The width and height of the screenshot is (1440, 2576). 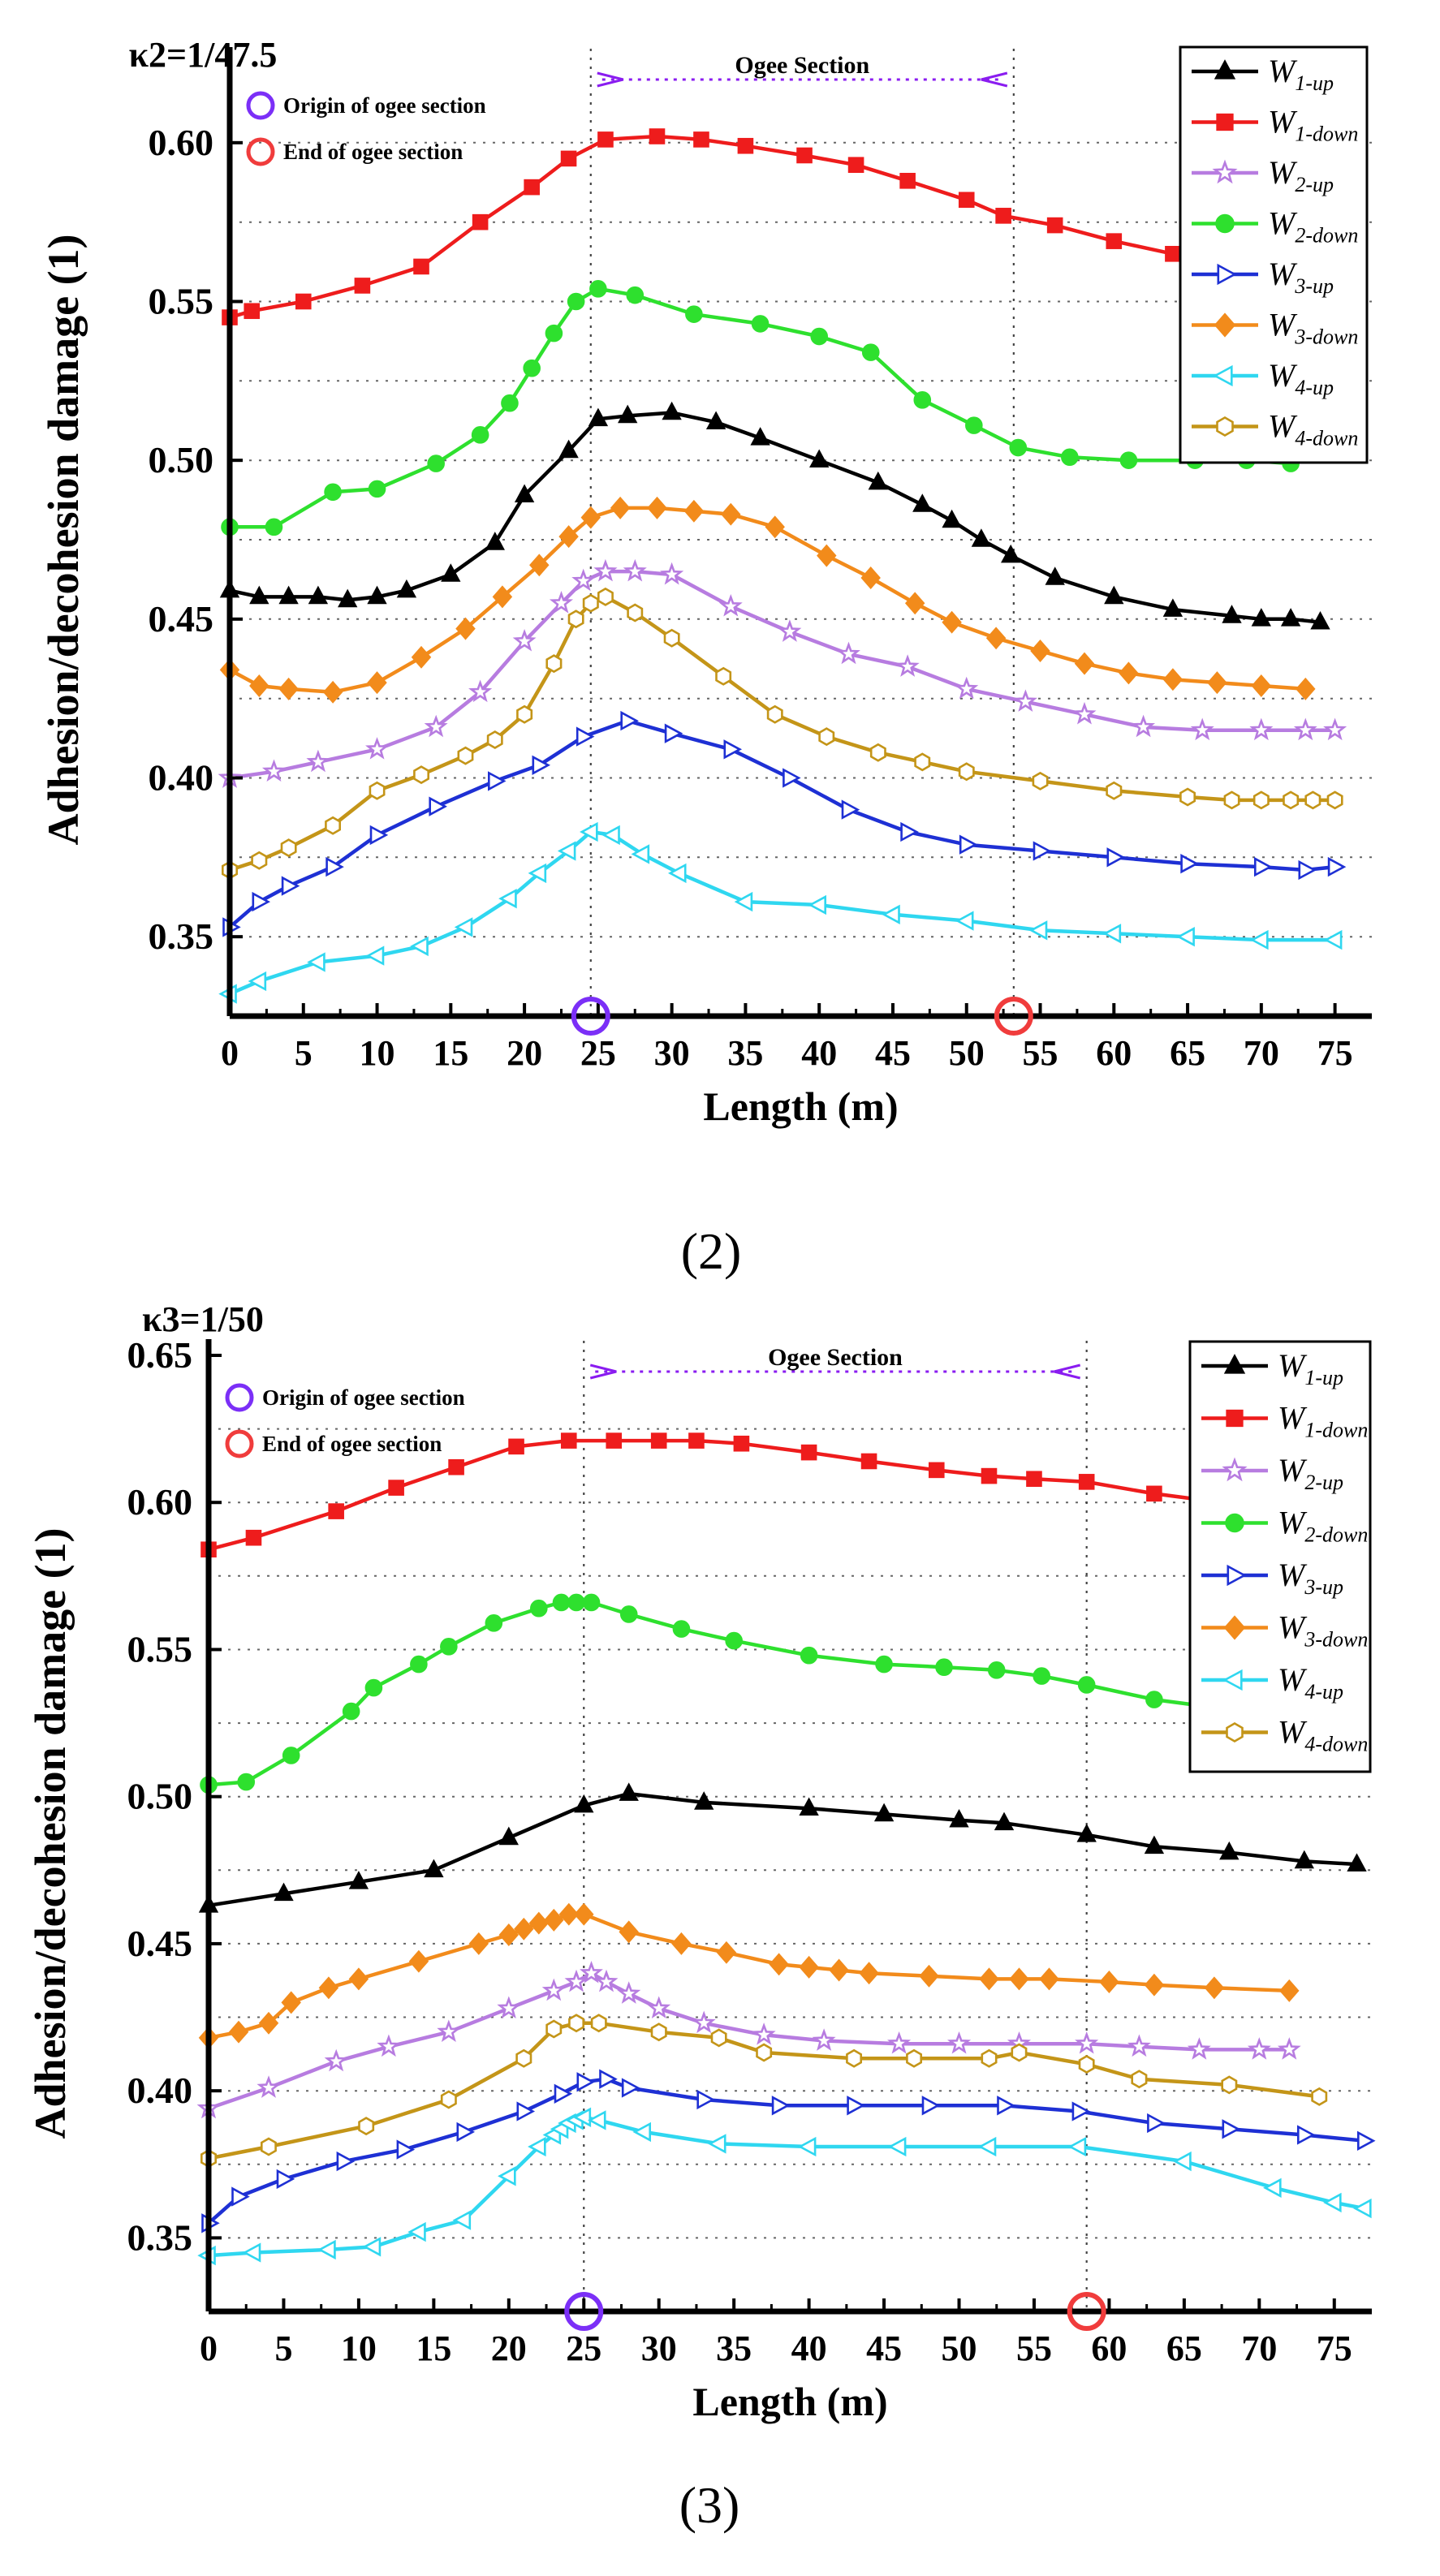 What do you see at coordinates (784, 824) in the screenshot?
I see `series-w3-up` at bounding box center [784, 824].